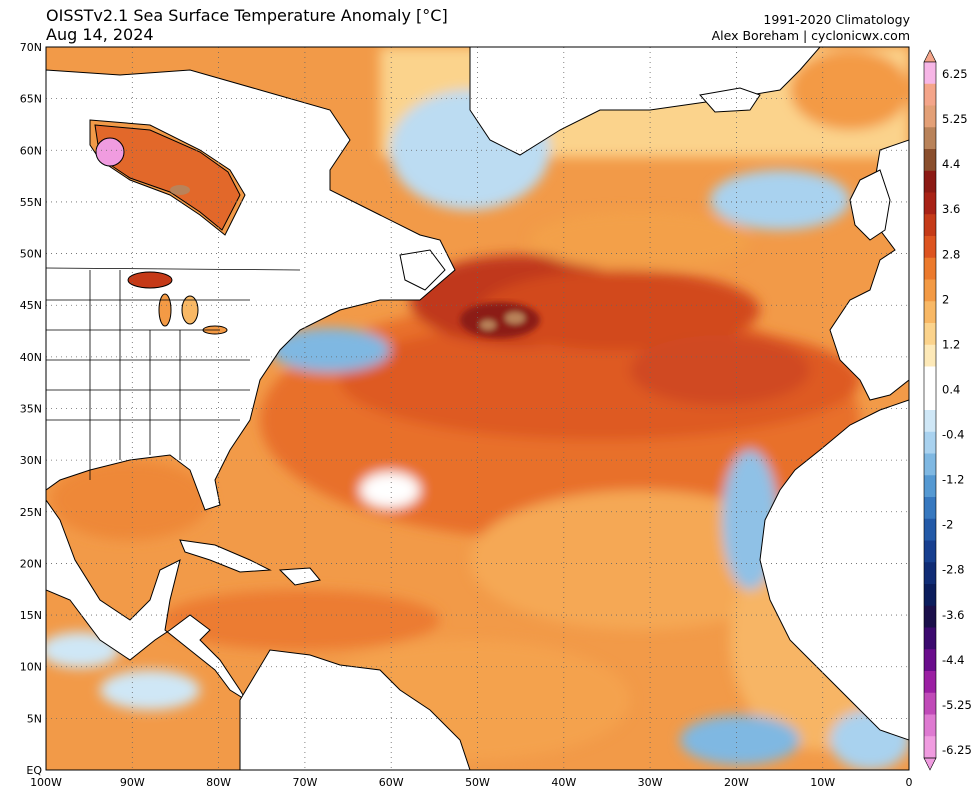 This screenshot has width=977, height=800. Describe the element at coordinates (909, 782) in the screenshot. I see `lon-tick-label: 0` at that location.